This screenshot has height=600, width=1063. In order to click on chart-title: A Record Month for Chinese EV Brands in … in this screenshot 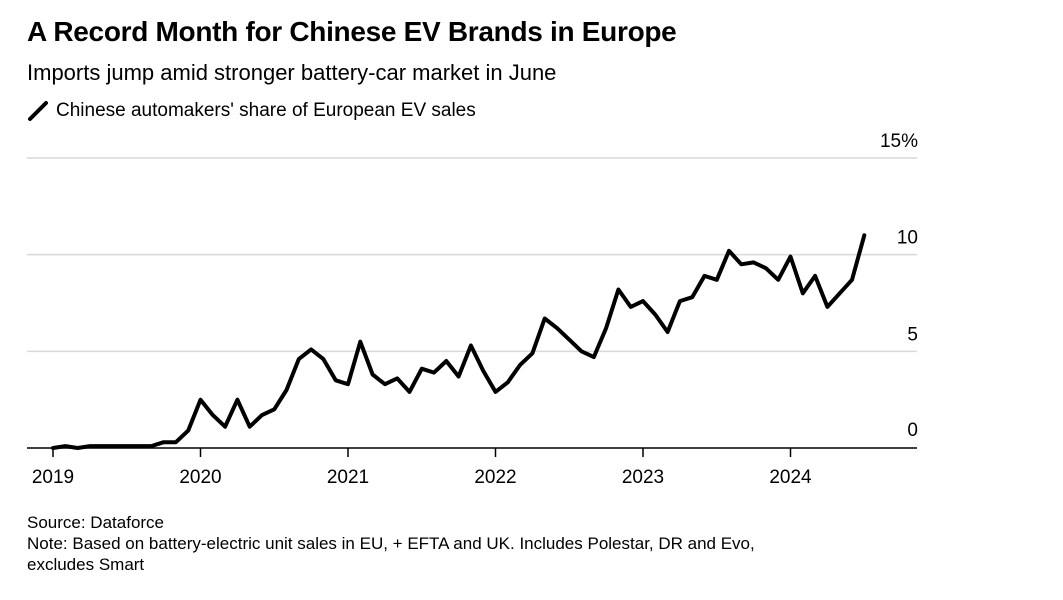, I will do `click(352, 31)`.